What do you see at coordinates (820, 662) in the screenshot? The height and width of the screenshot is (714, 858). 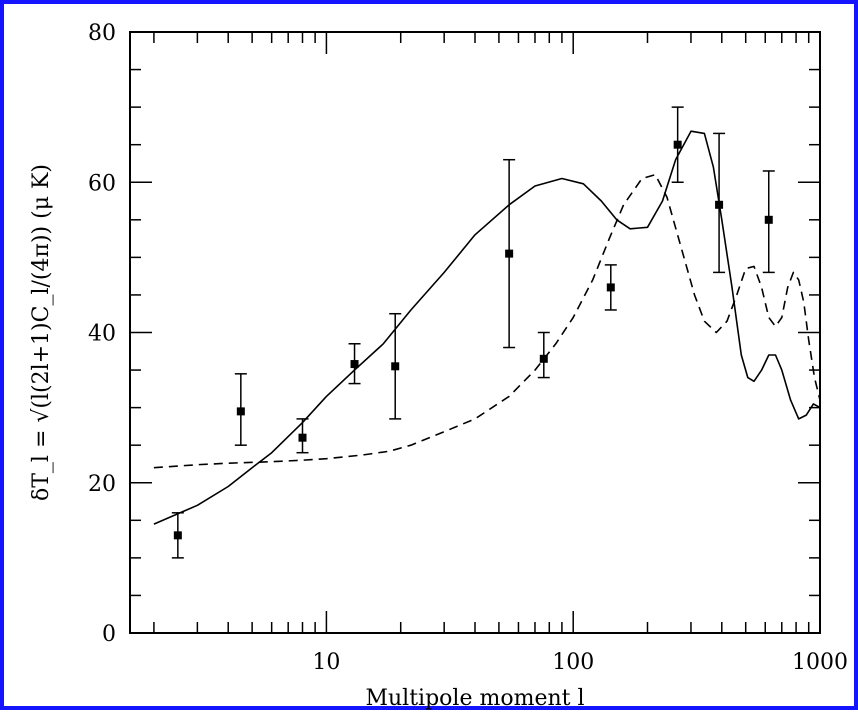 I see `x-tick-label: 1000` at bounding box center [820, 662].